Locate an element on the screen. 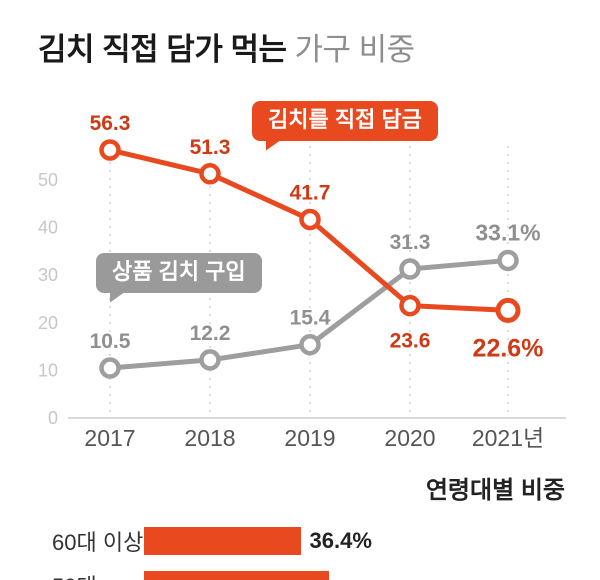 The image size is (600, 580). y-tick-label: 20 is located at coordinates (48, 323).